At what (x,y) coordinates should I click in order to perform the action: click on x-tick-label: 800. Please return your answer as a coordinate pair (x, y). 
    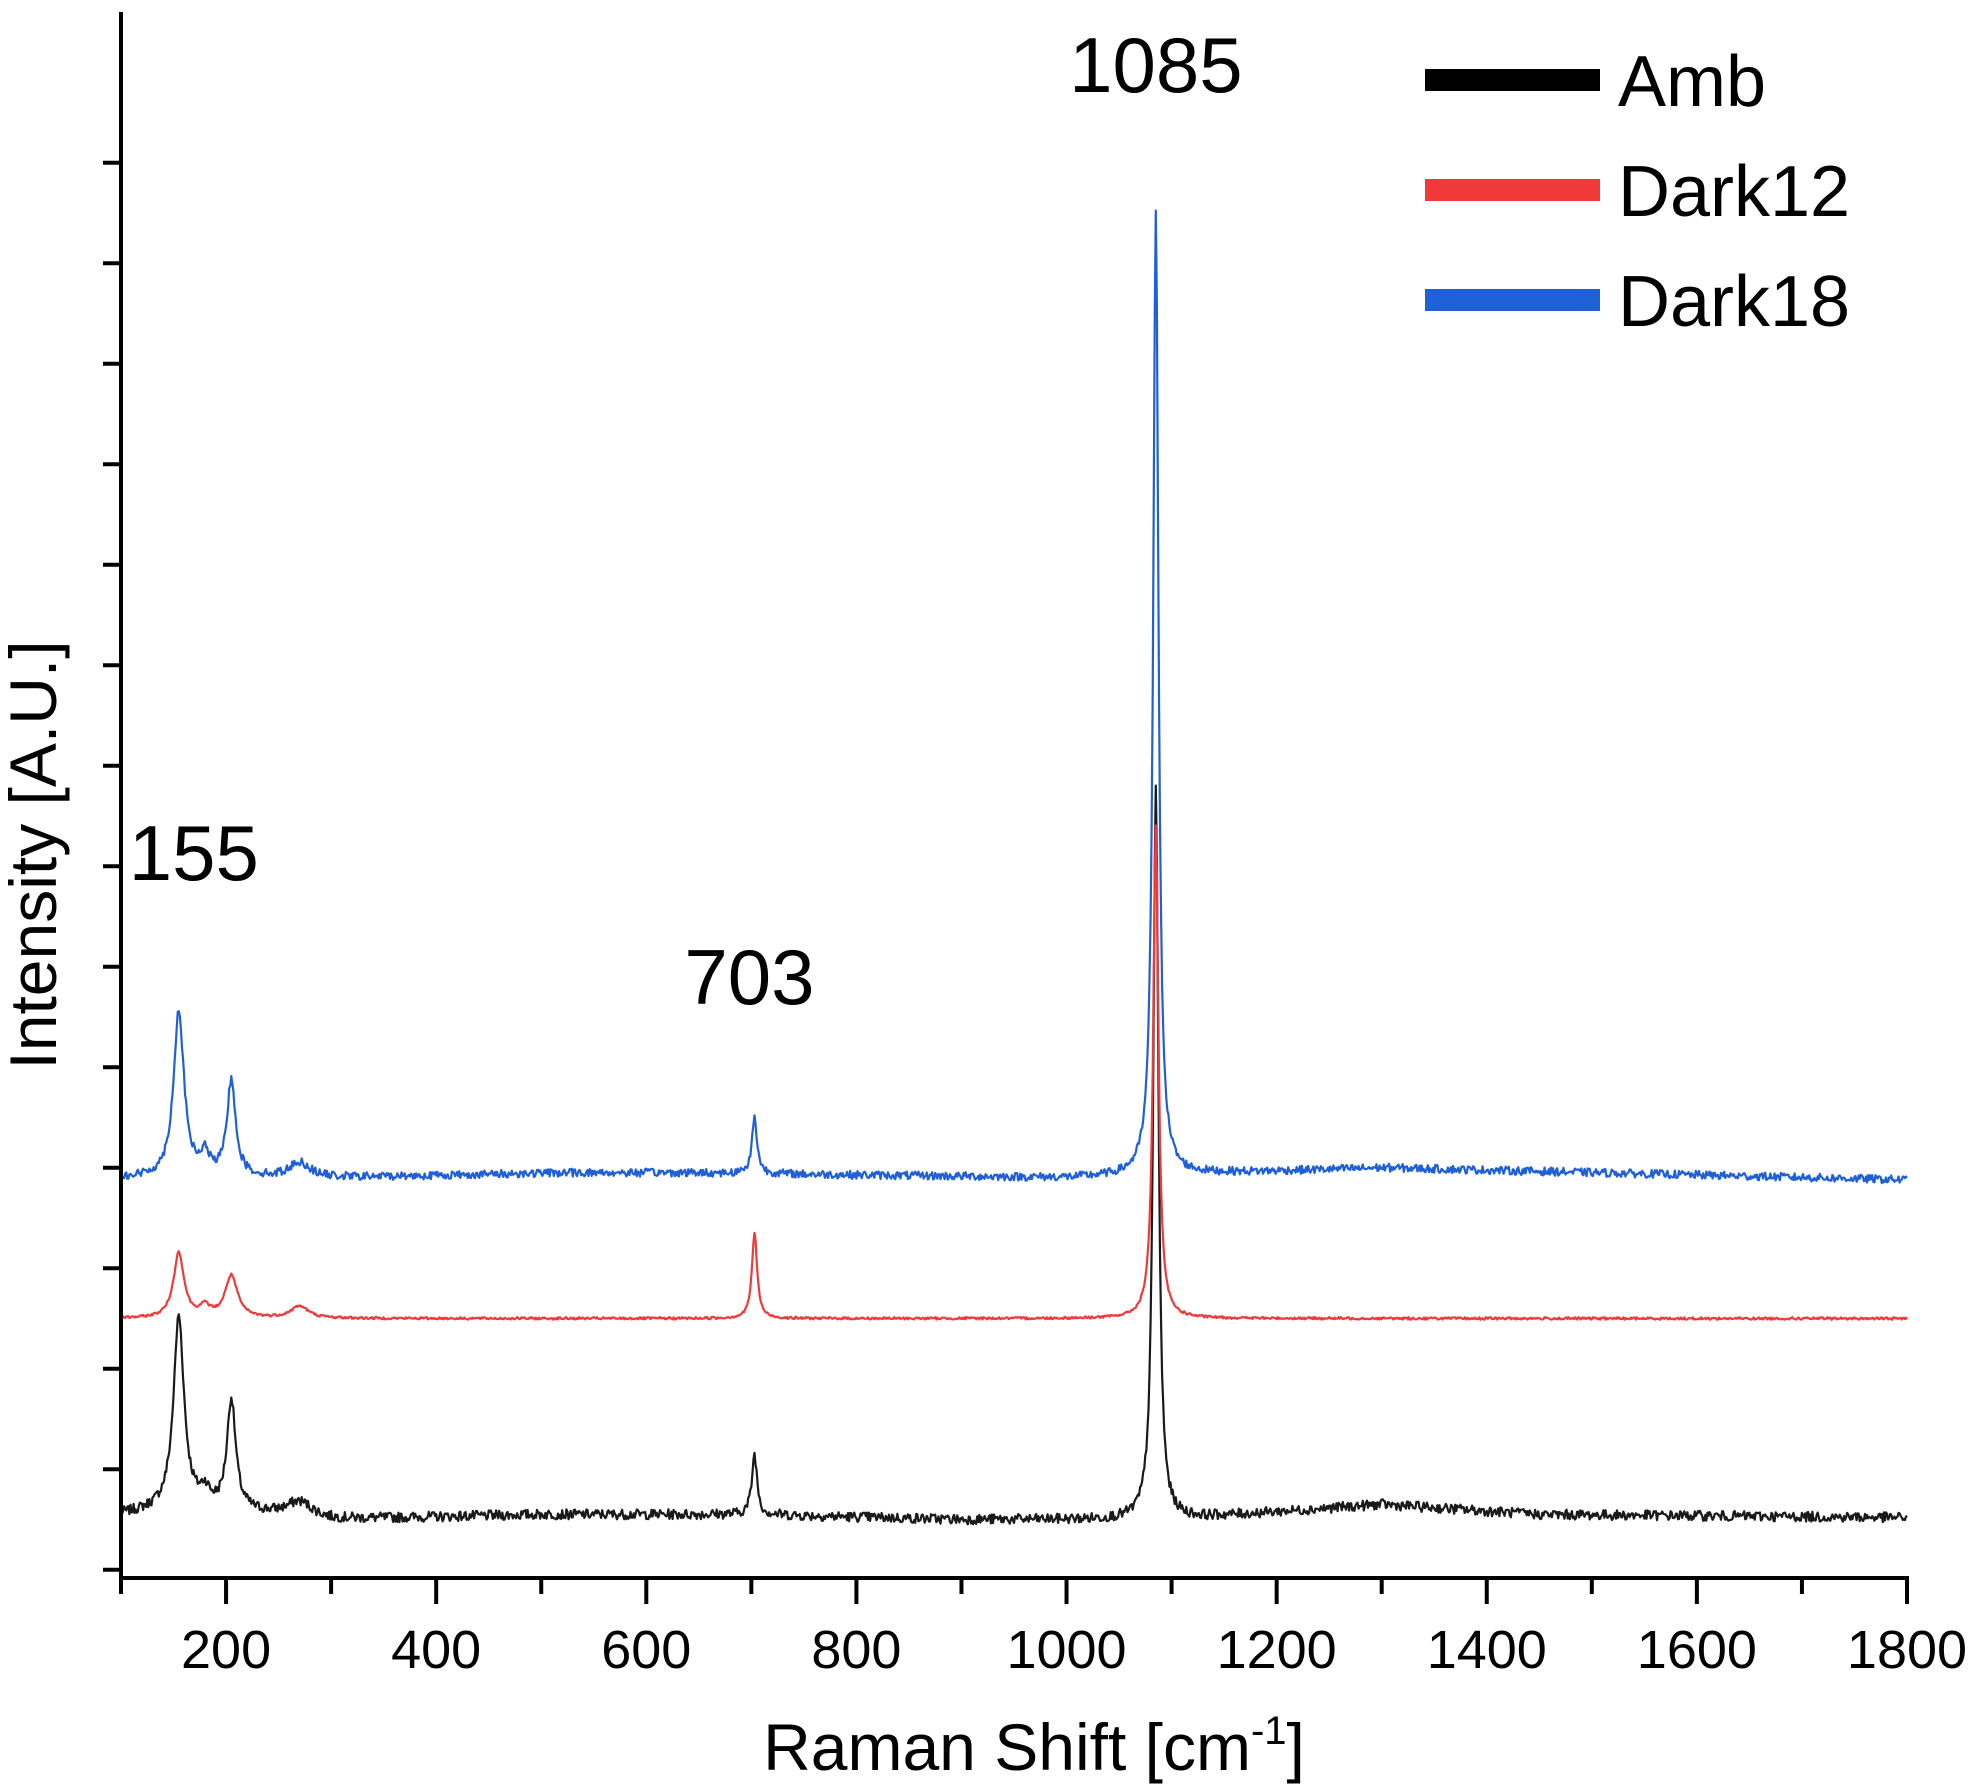
    Looking at the image, I should click on (856, 1650).